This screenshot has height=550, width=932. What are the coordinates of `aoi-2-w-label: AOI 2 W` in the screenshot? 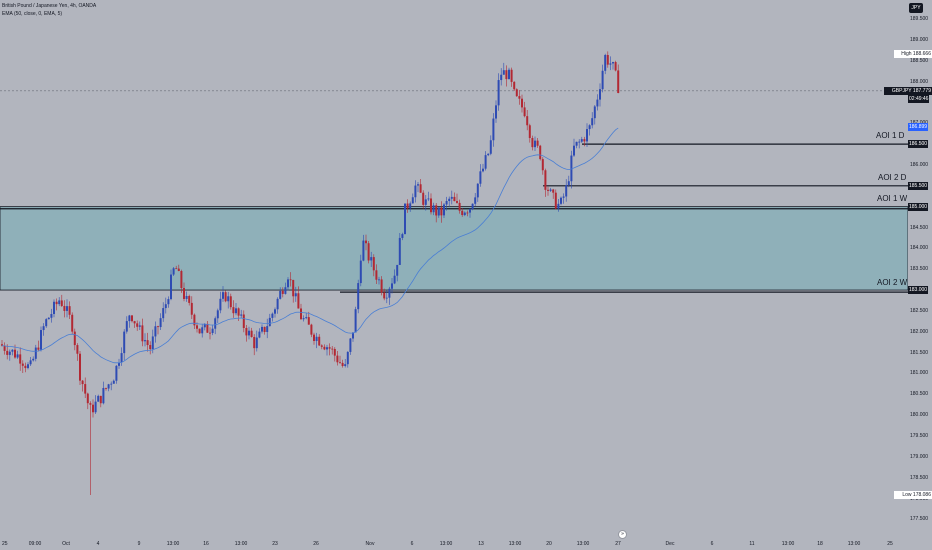 It's located at (892, 282).